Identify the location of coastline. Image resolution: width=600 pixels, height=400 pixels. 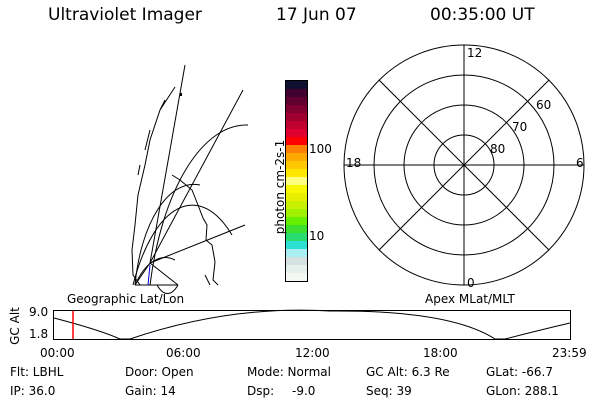
(175, 186).